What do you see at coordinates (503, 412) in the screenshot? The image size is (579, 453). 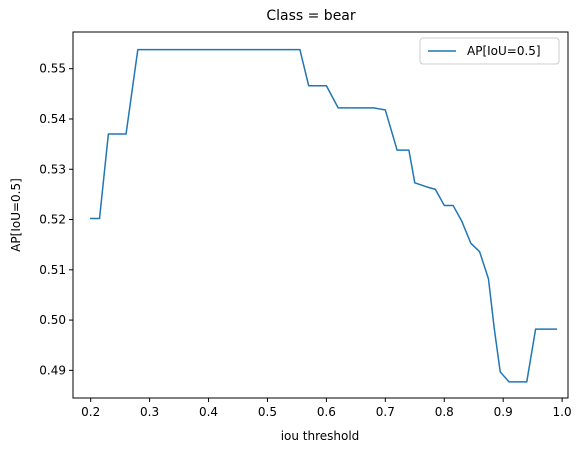 I see `x-tick-label: 0.9` at bounding box center [503, 412].